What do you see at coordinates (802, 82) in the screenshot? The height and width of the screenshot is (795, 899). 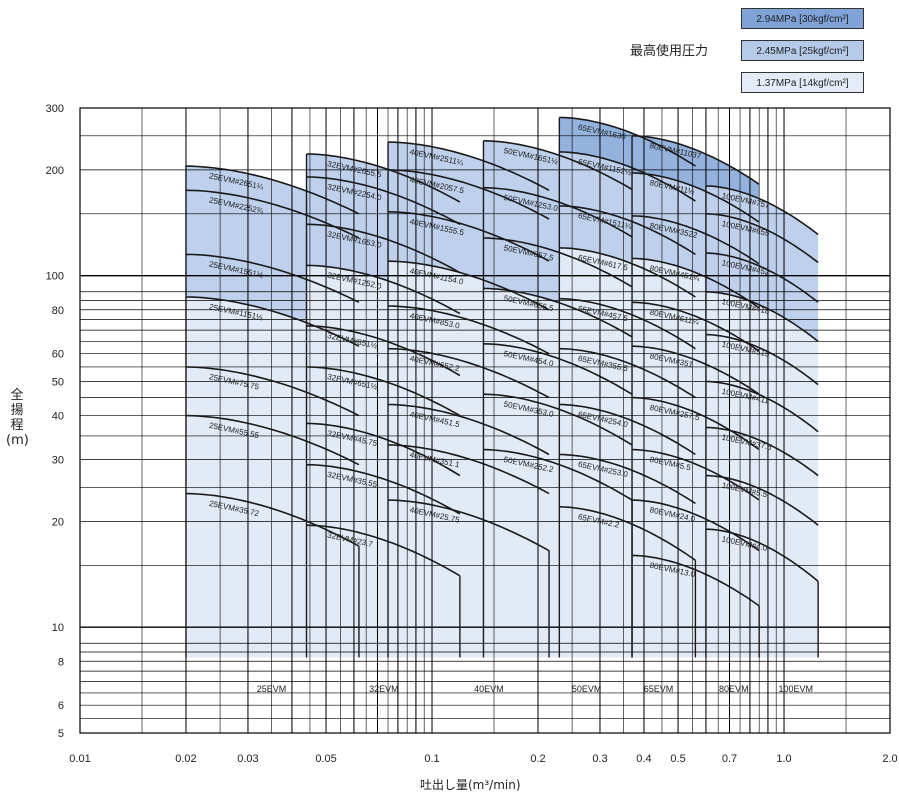 I see `legend-entry-low: 1.37MPa [14kgf/cm²]` at bounding box center [802, 82].